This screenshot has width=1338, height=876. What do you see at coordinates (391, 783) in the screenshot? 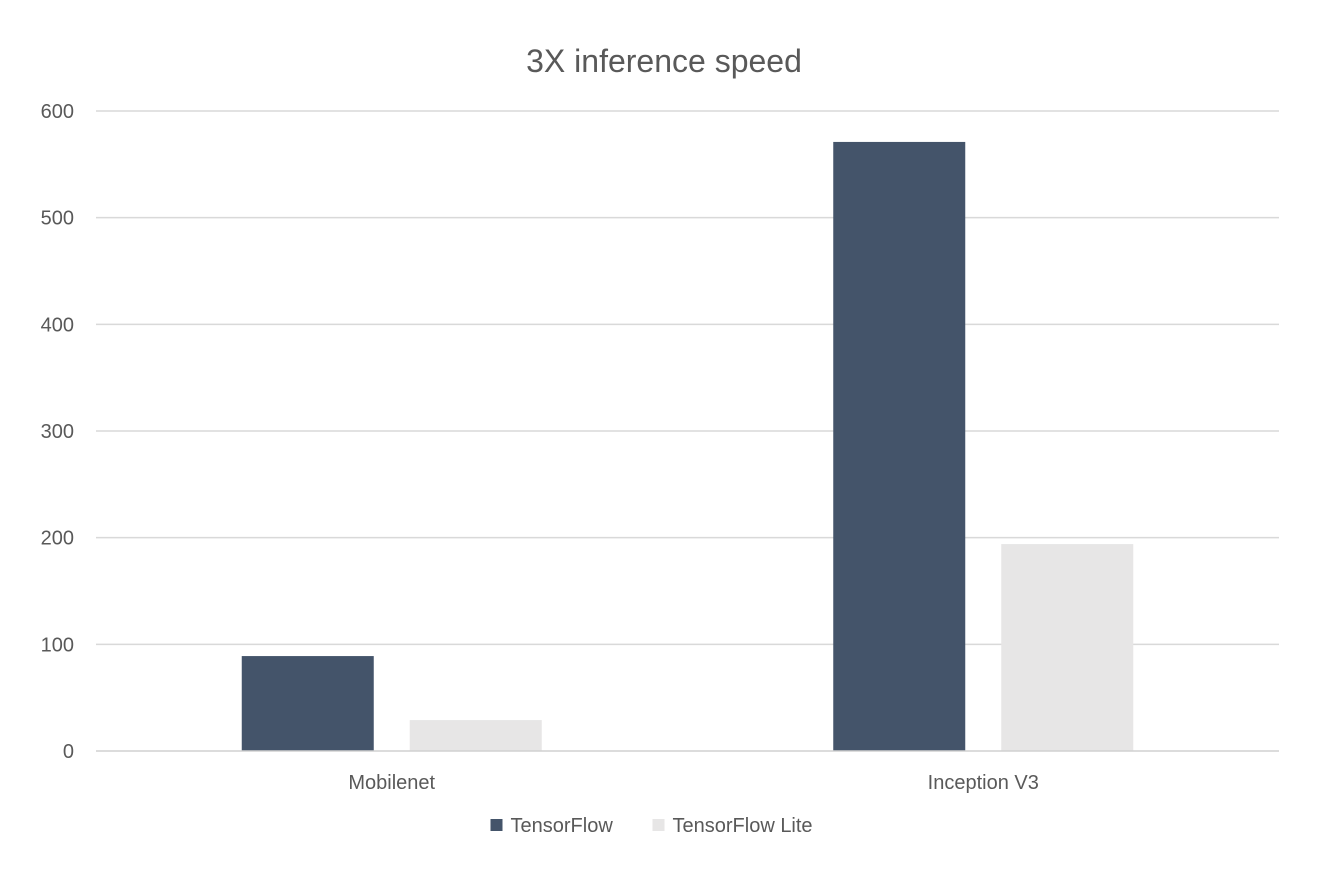
I see `x-category-label: Mobilenet` at bounding box center [391, 783].